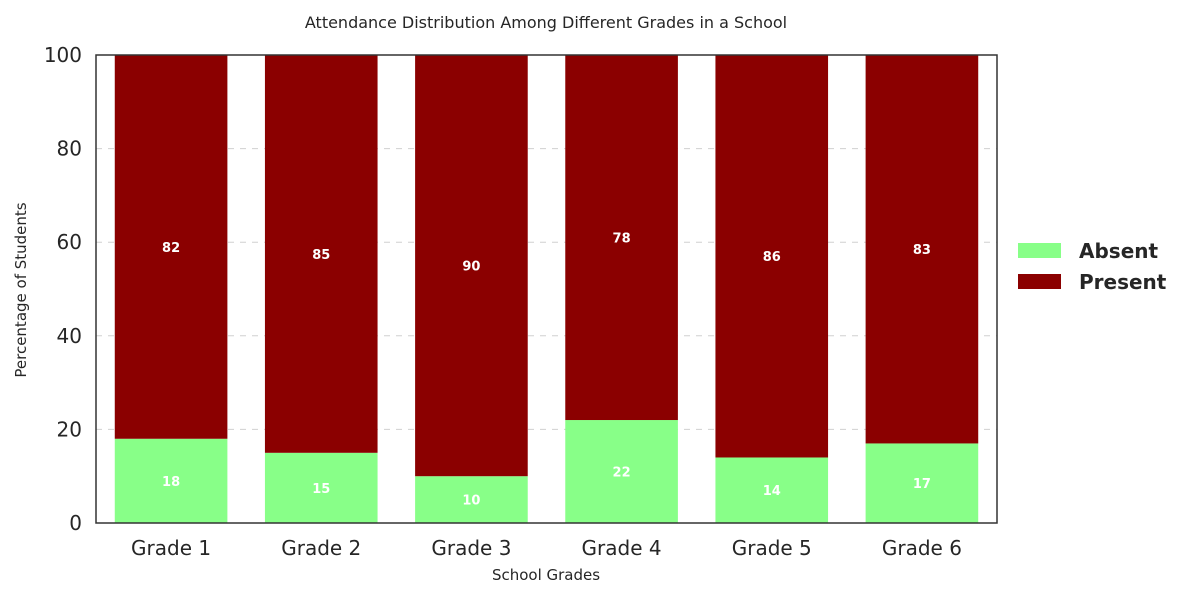 This screenshot has width=1200, height=600. I want to click on x-tick-label: Grade 6, so click(922, 548).